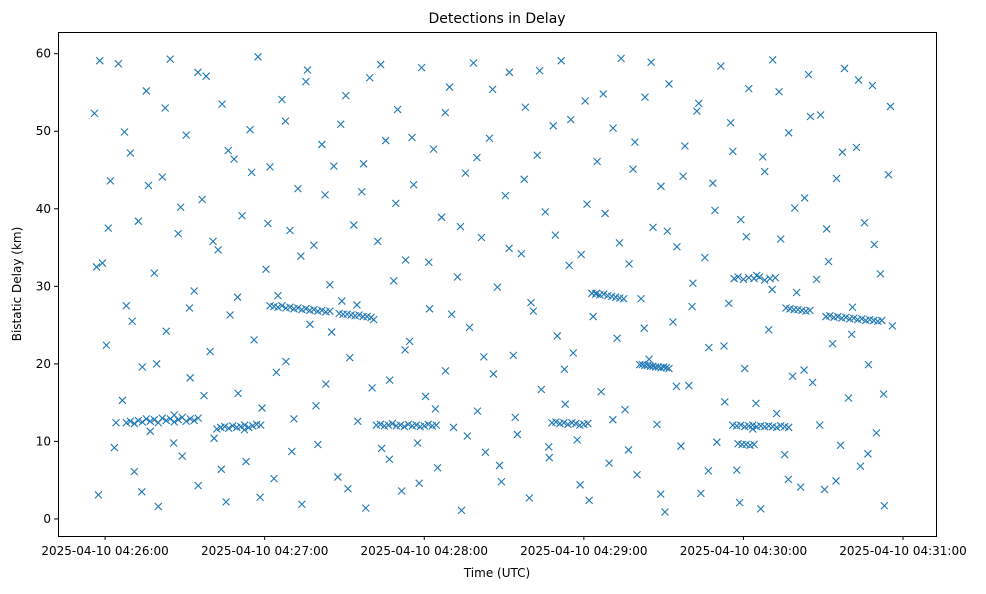 The width and height of the screenshot is (986, 594). What do you see at coordinates (43, 209) in the screenshot?
I see `y-tick-label: 40` at bounding box center [43, 209].